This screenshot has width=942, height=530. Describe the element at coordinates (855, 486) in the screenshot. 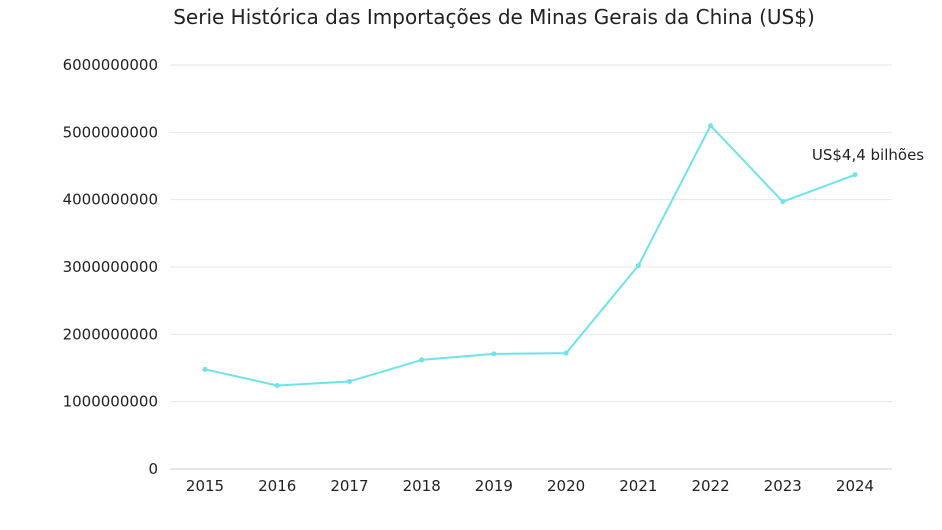

I see `x-tick-label: 2024` at that location.